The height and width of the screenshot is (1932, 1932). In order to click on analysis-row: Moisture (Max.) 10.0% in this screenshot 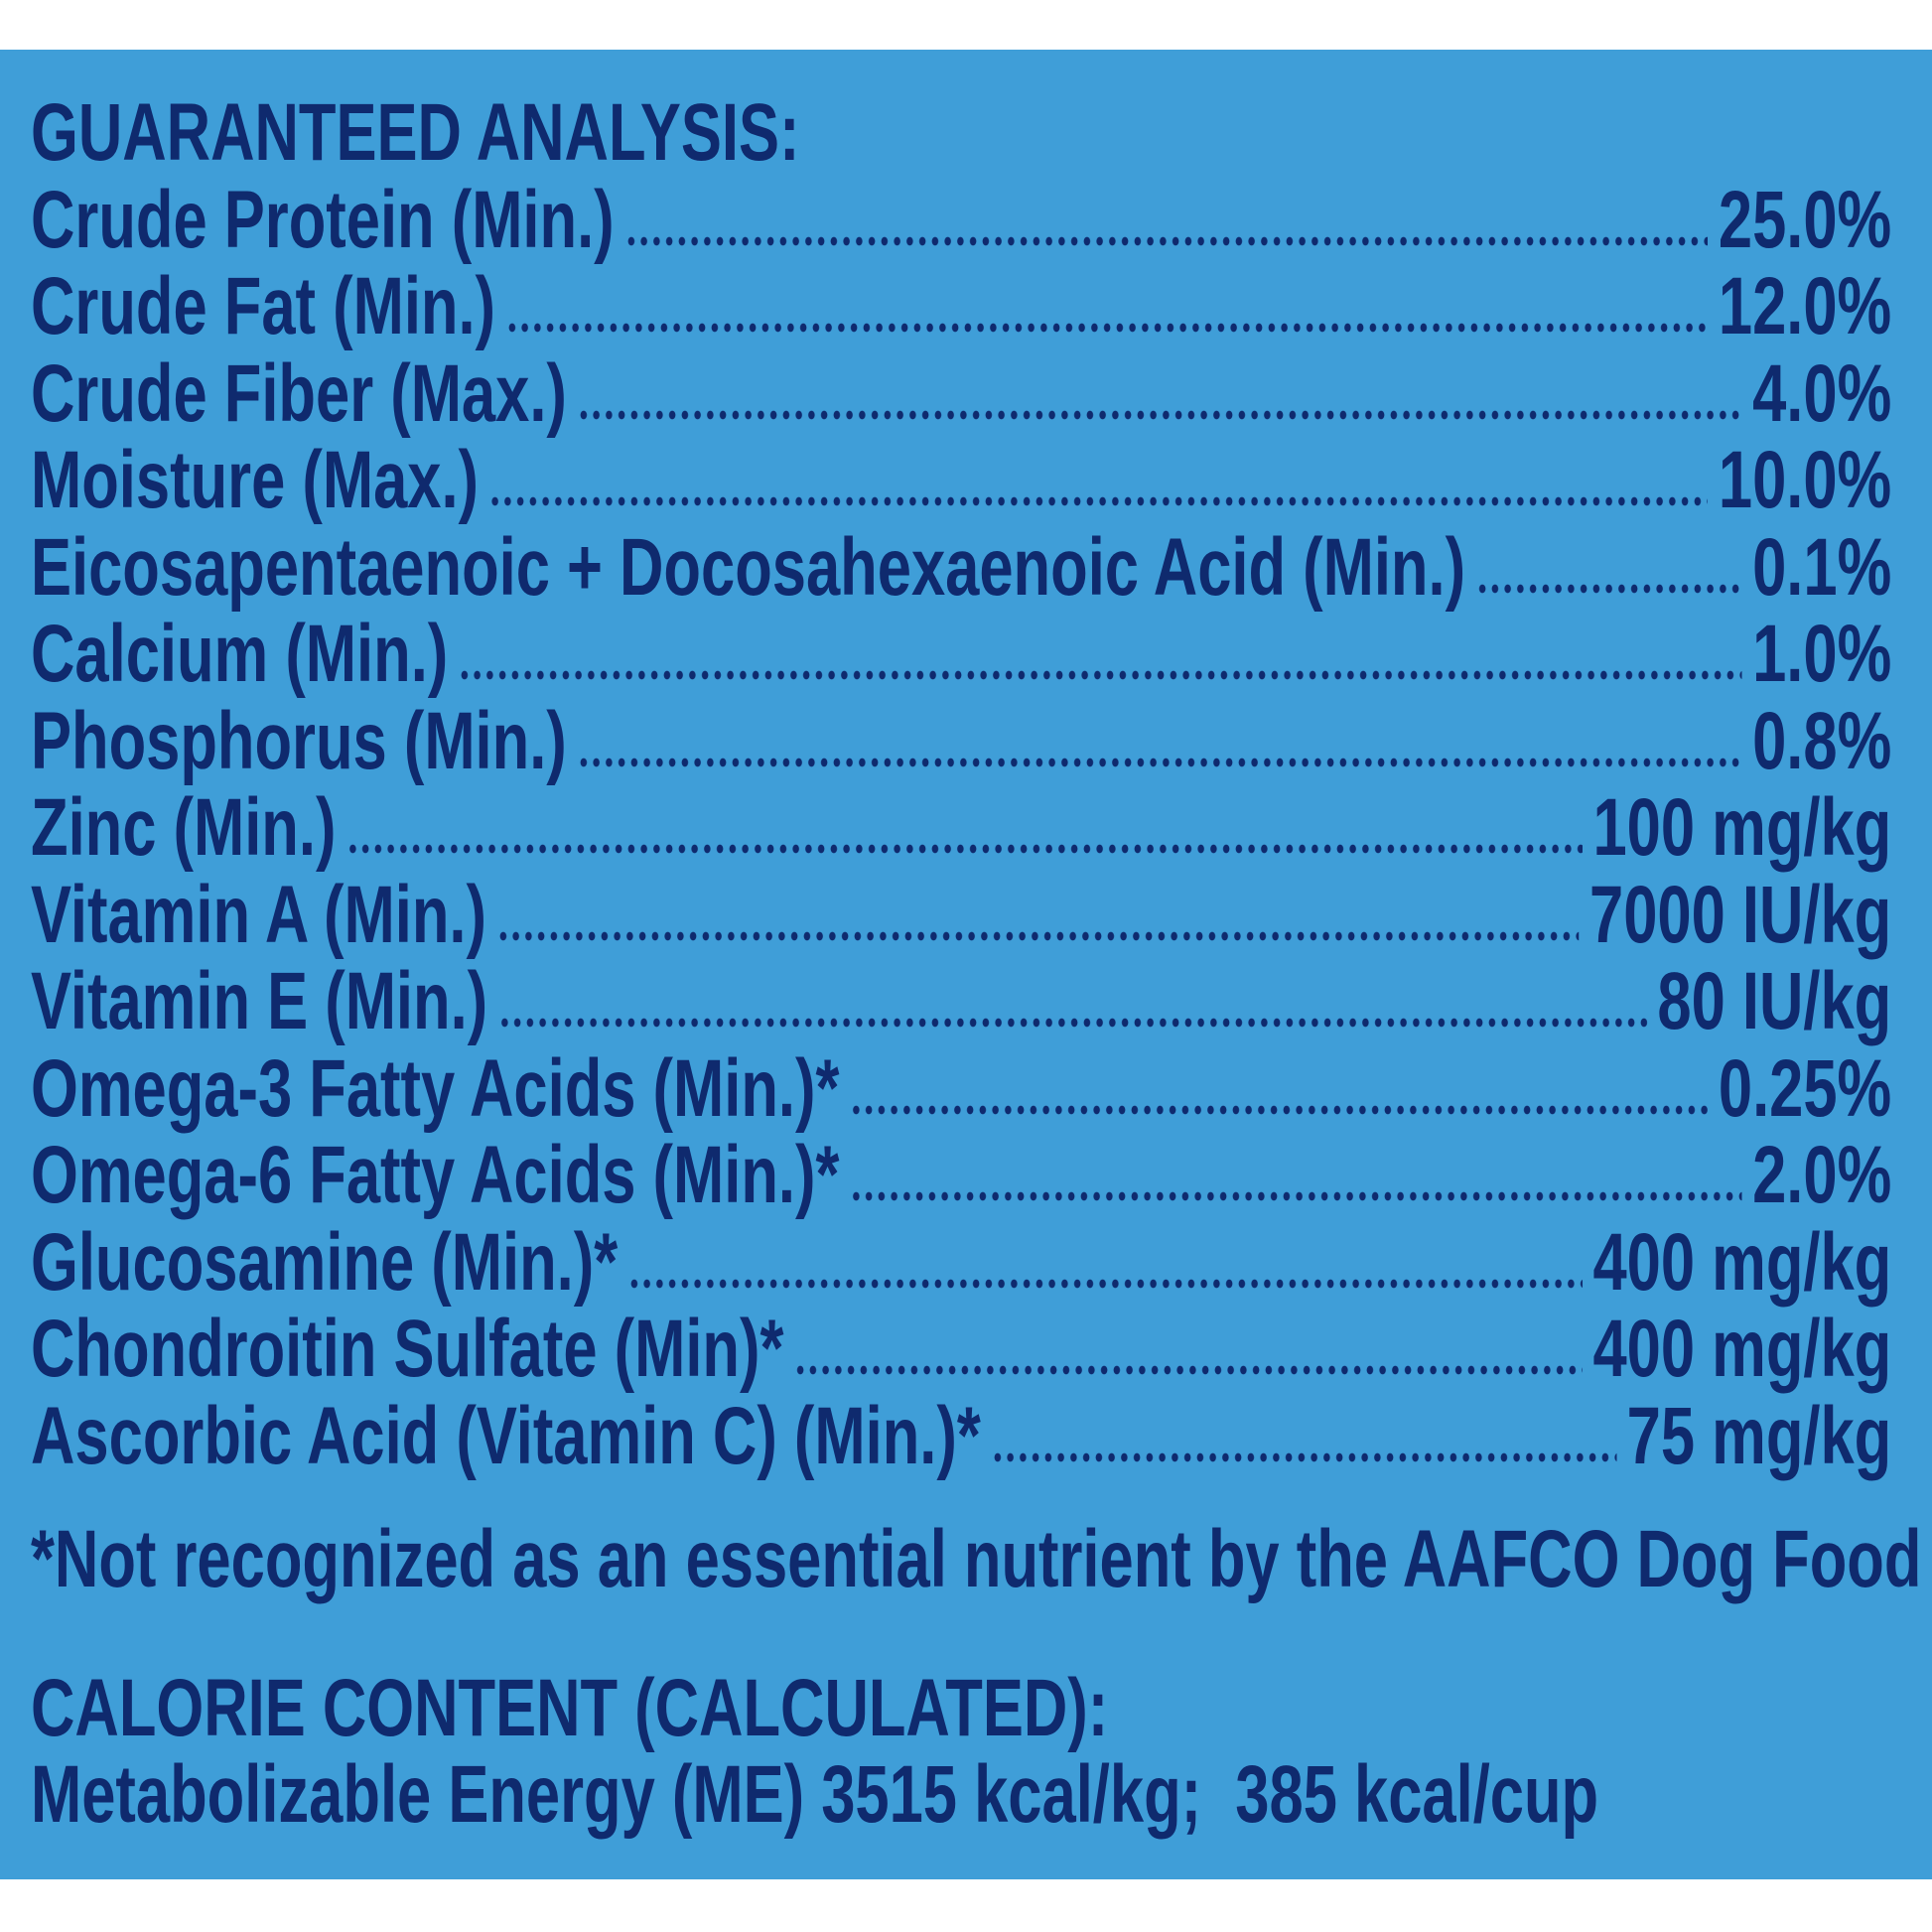, I will do `click(961, 481)`.